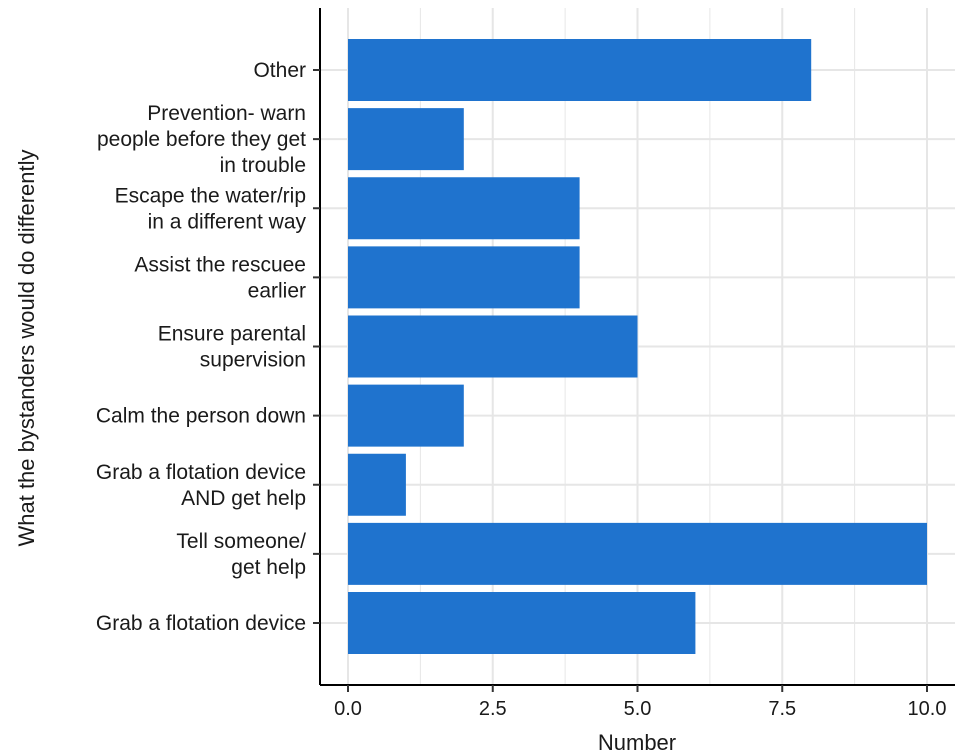  What do you see at coordinates (493, 709) in the screenshot?
I see `x-tick-label: 2.5` at bounding box center [493, 709].